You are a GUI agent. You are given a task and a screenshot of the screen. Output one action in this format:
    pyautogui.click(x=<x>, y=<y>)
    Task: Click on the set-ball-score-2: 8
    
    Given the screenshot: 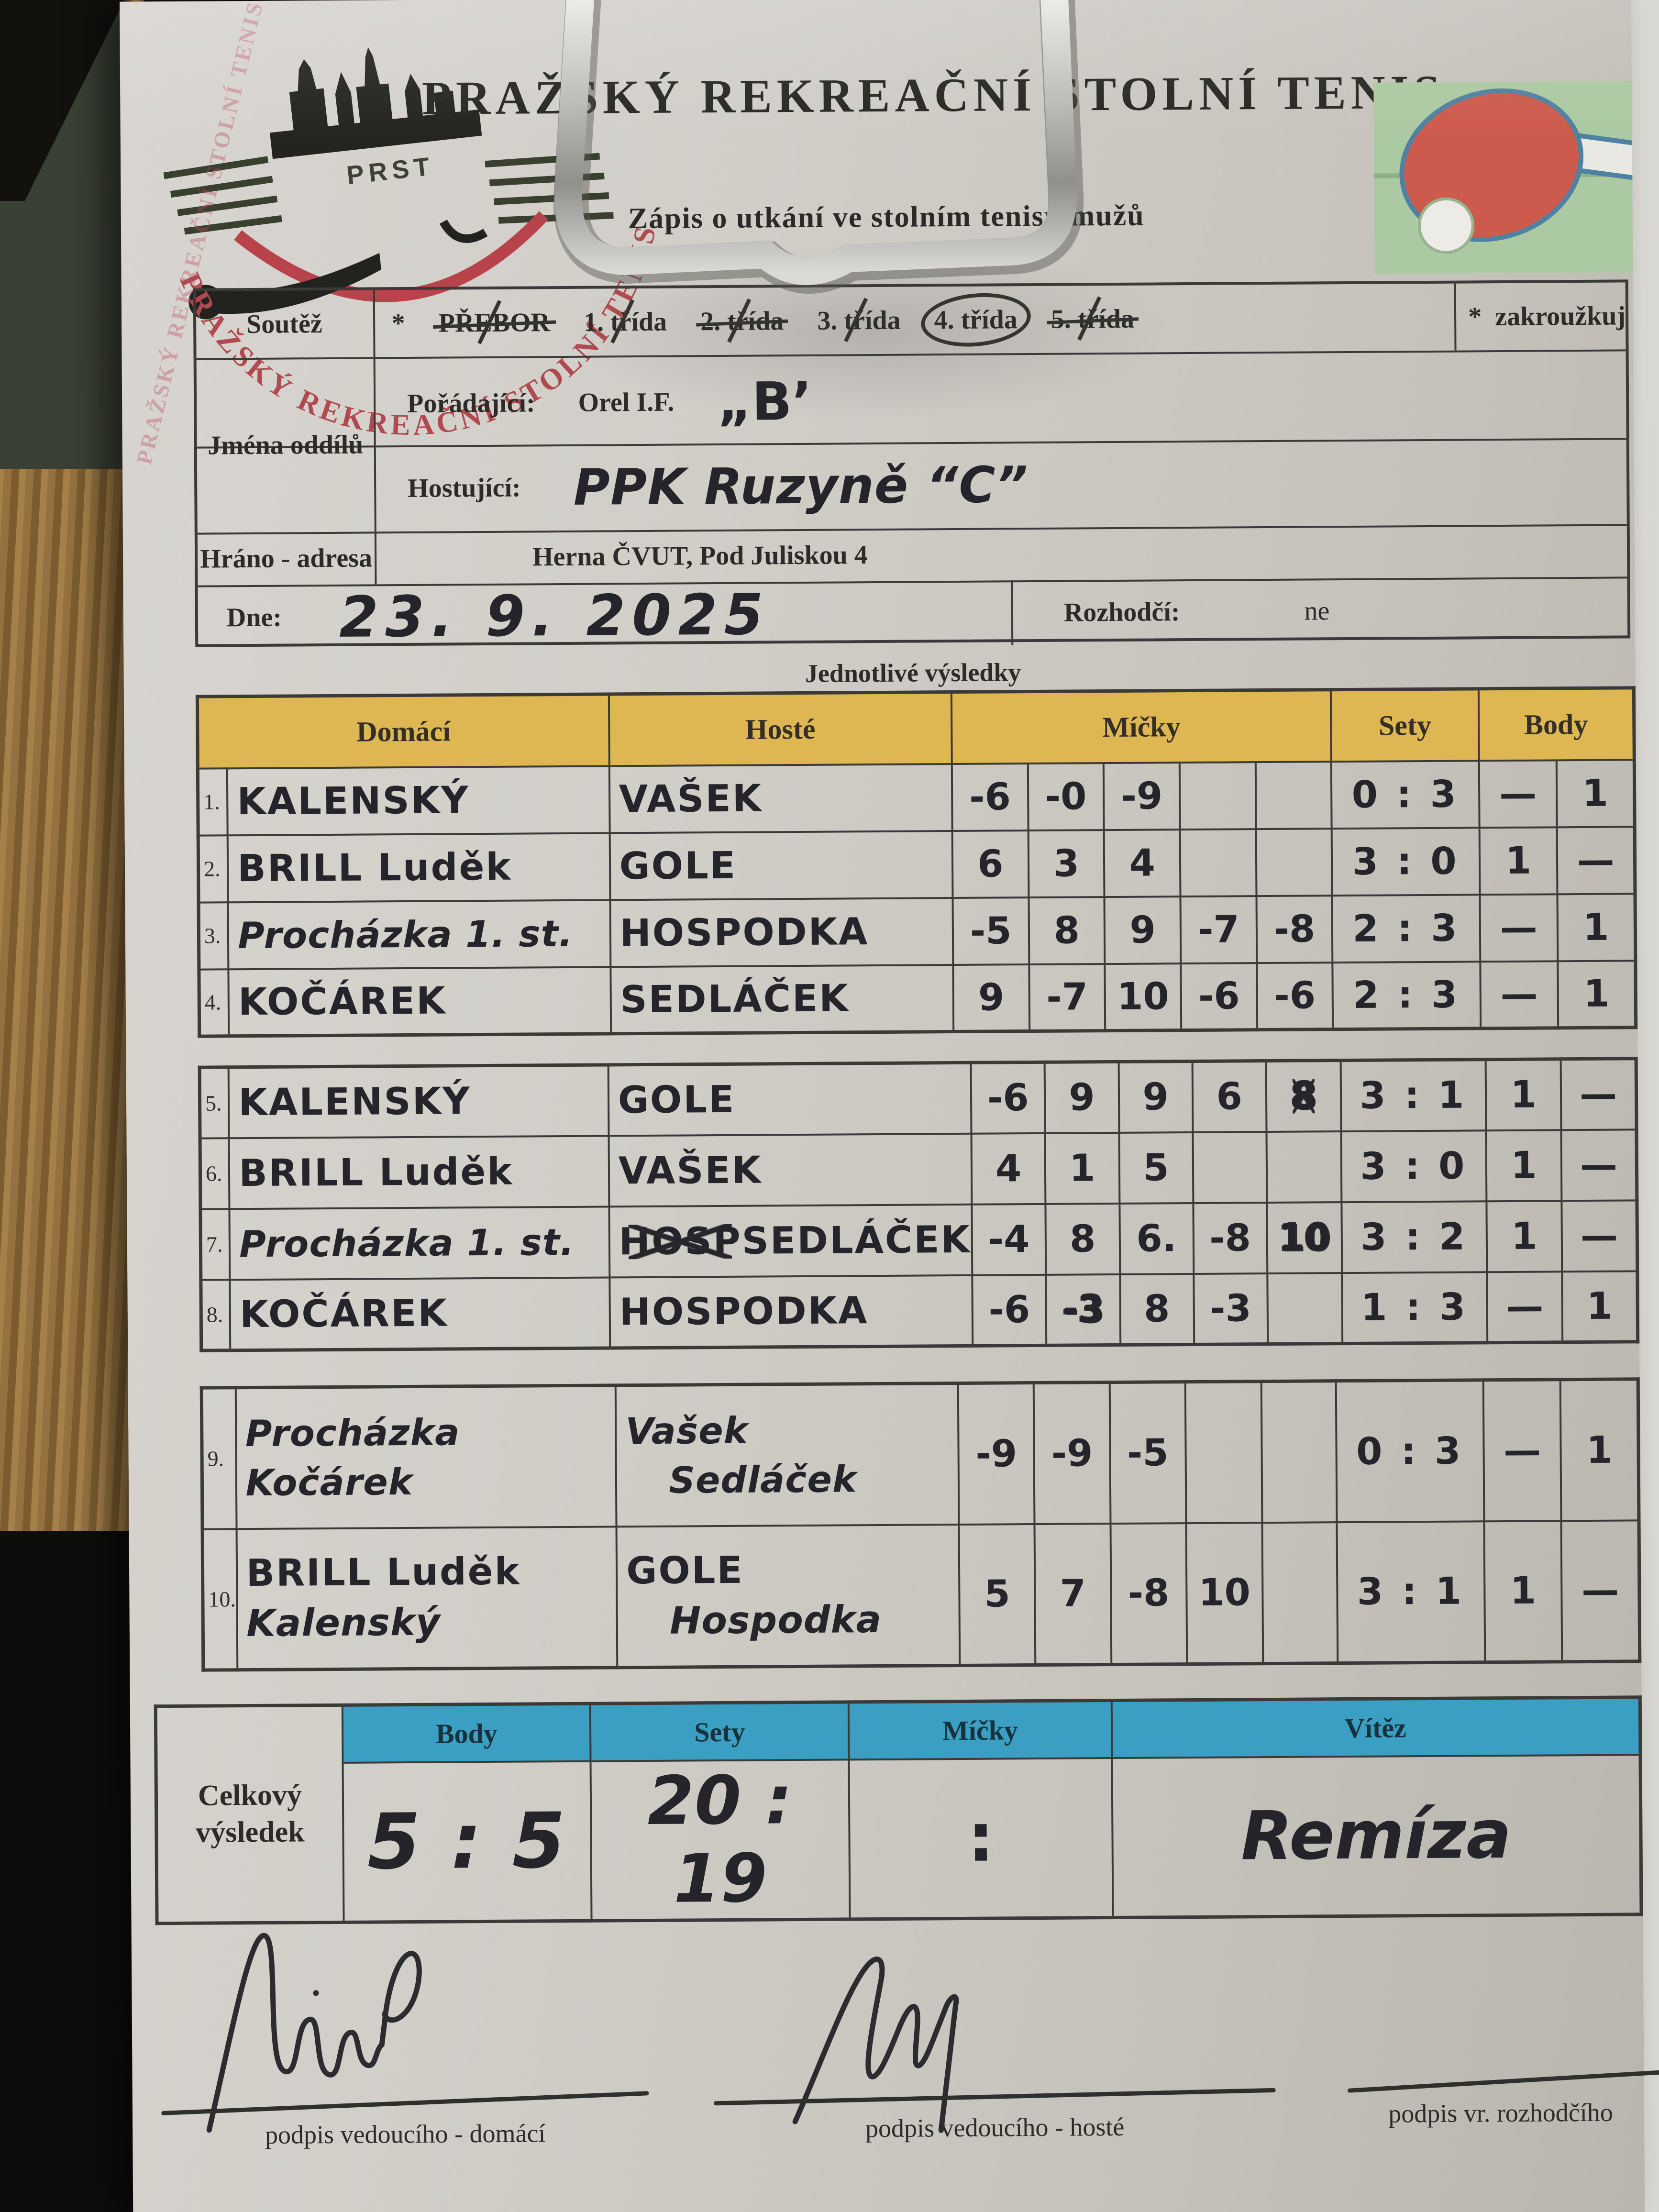 What is the action you would take?
    pyautogui.click(x=1082, y=1239)
    